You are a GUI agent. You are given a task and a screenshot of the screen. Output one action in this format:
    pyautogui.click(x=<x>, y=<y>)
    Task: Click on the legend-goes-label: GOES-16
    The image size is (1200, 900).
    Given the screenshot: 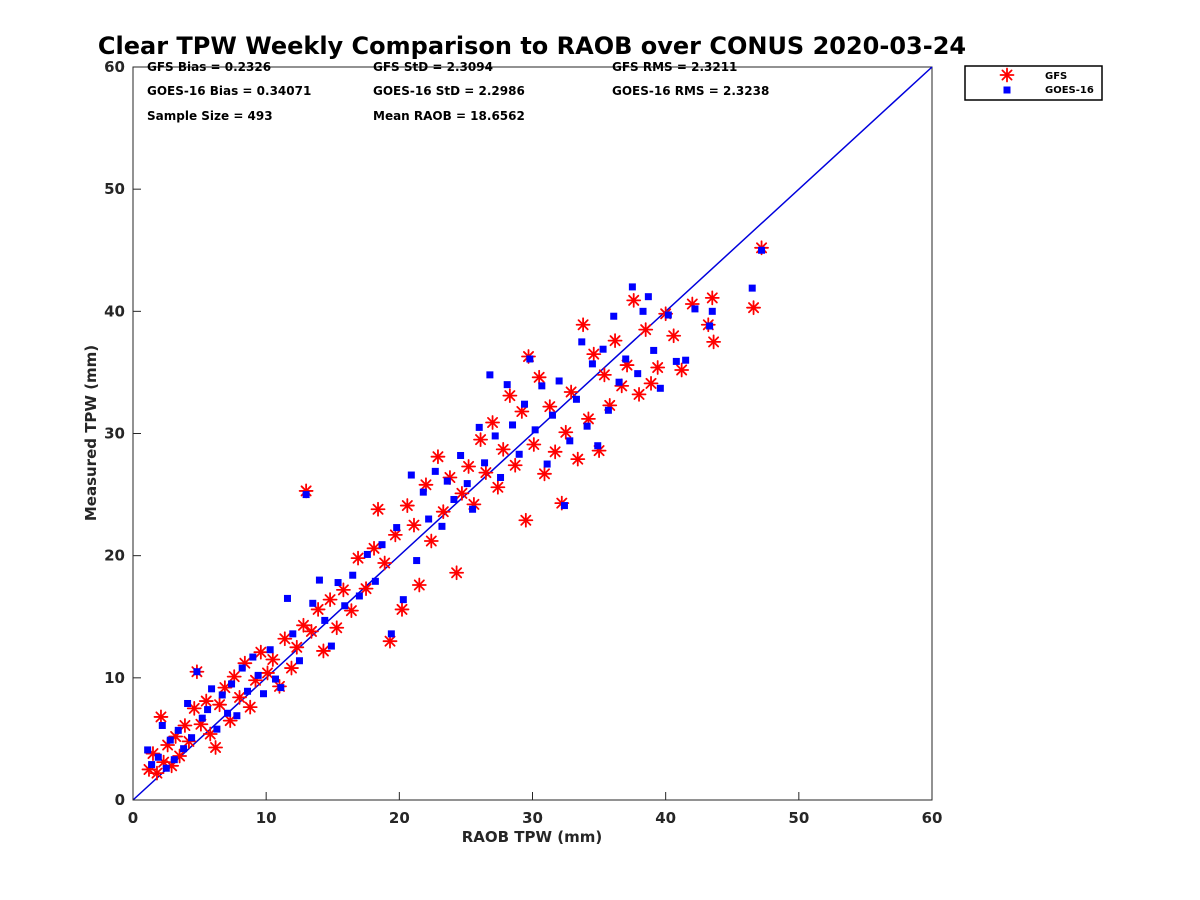 What is the action you would take?
    pyautogui.click(x=1069, y=90)
    